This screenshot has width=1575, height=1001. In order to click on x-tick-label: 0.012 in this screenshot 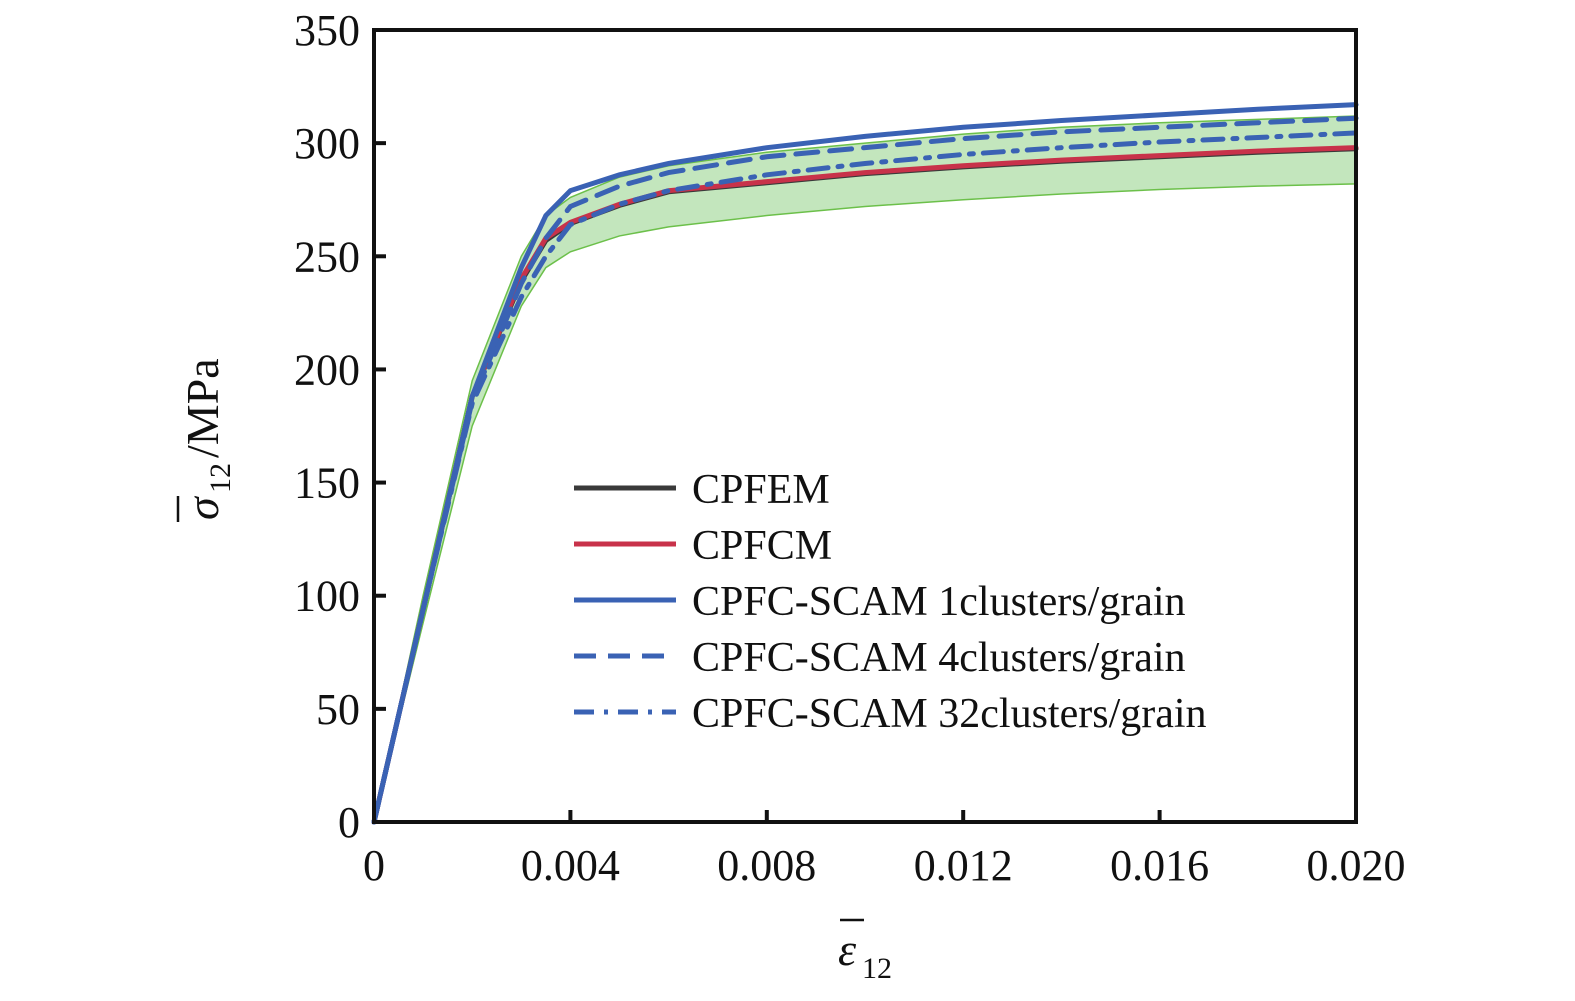, I will do `click(963, 865)`.